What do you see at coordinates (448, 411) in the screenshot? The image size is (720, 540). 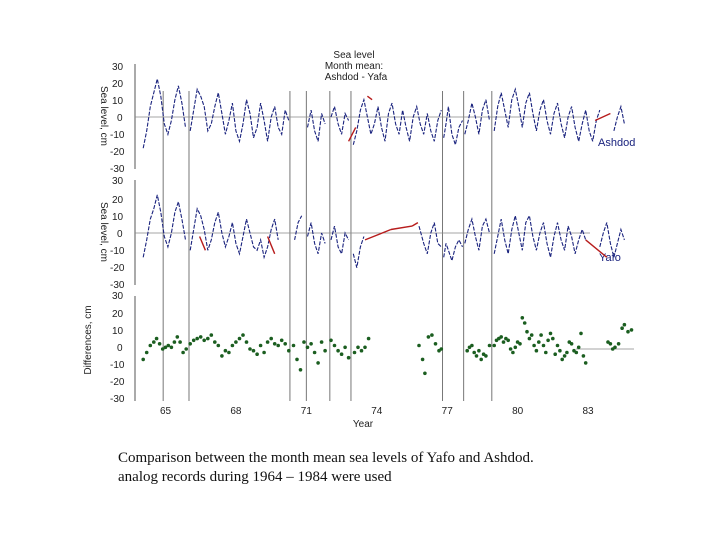 I see `xtick-77: 77` at bounding box center [448, 411].